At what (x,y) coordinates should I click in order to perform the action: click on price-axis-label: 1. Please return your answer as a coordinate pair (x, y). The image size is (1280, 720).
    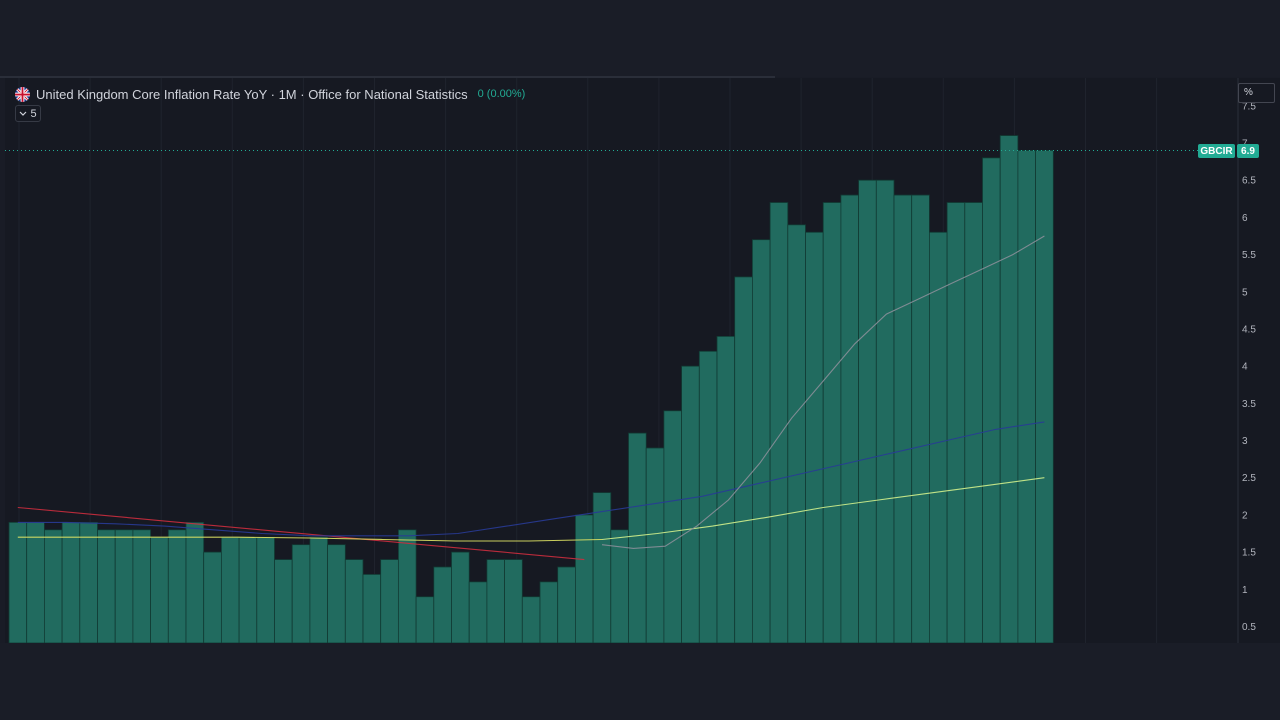
    Looking at the image, I should click on (1245, 590).